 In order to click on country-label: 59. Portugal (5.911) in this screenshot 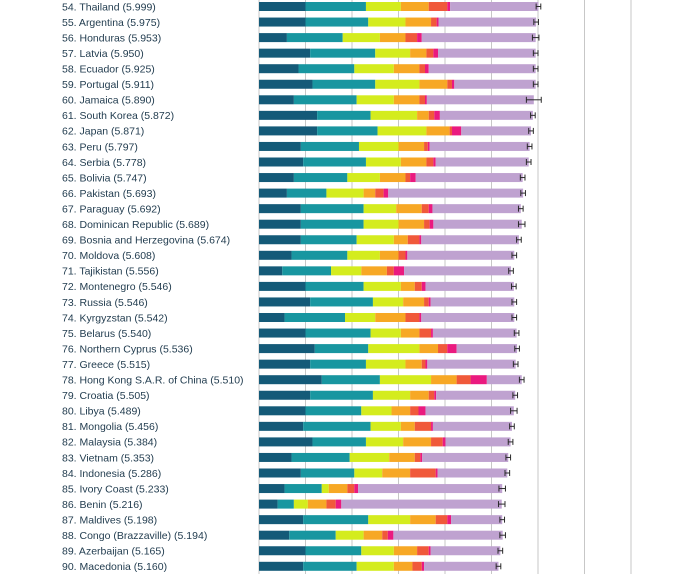, I will do `click(108, 85)`.